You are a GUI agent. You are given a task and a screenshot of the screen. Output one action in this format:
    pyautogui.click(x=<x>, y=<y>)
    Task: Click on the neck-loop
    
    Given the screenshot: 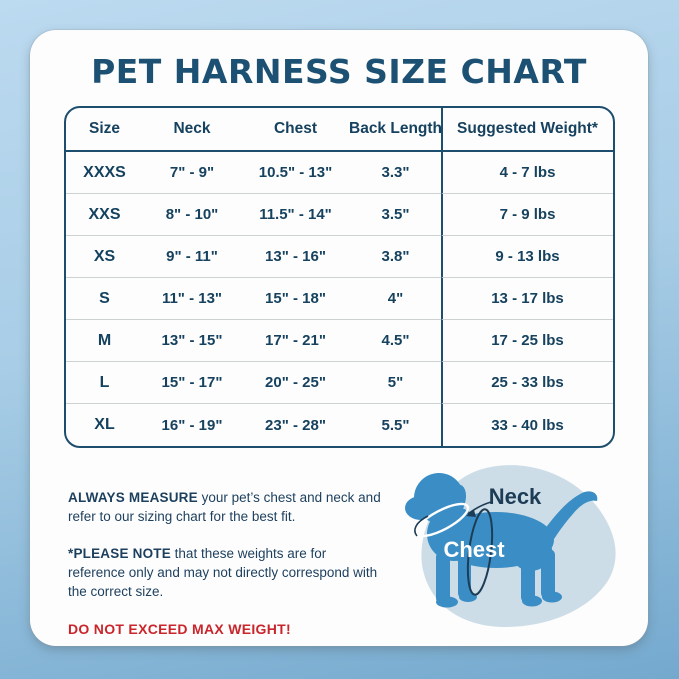 What is the action you would take?
    pyautogui.click(x=442, y=520)
    